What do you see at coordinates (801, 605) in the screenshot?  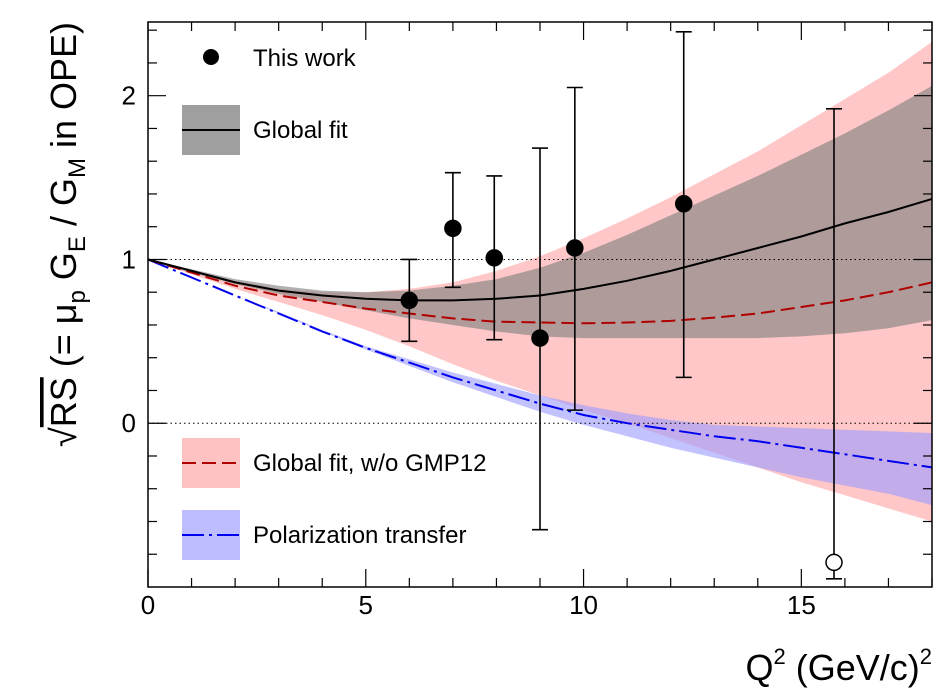 I see `x-tick-label-3: 15` at bounding box center [801, 605].